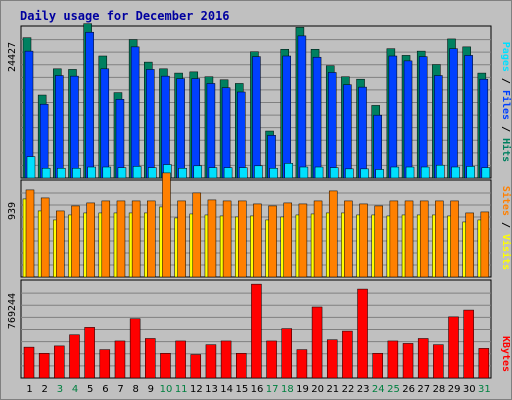  What do you see at coordinates (257, 389) in the screenshot?
I see `day-label: 16` at bounding box center [257, 389].